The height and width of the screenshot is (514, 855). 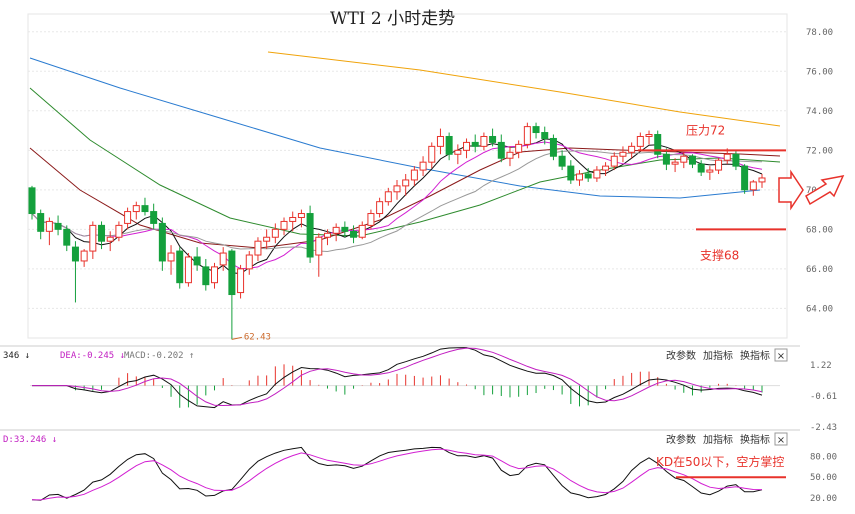 What do you see at coordinates (393, 19) in the screenshot?
I see `chart-title: WTI 2 小时走势` at bounding box center [393, 19].